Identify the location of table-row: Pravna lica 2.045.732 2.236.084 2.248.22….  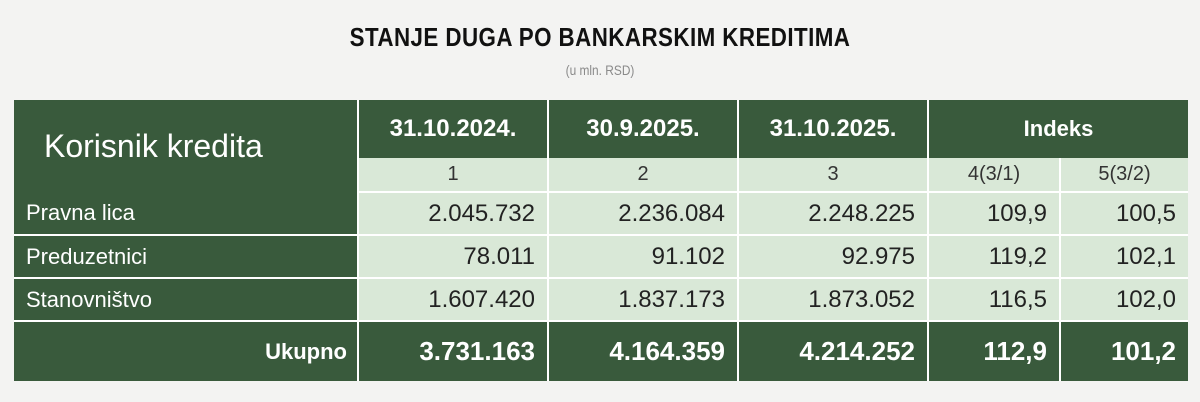
(601, 213).